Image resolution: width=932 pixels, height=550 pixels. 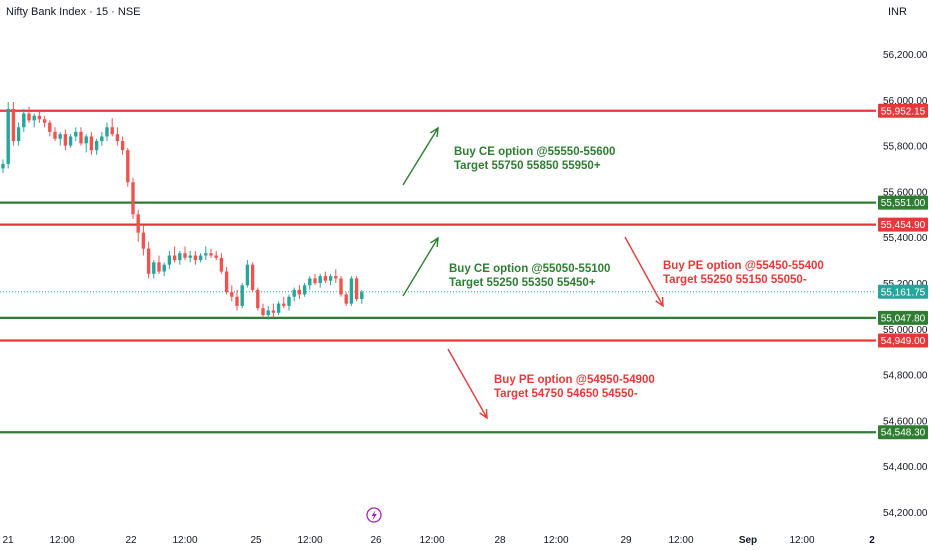 I want to click on x-axis-tick: 22, so click(x=131, y=540).